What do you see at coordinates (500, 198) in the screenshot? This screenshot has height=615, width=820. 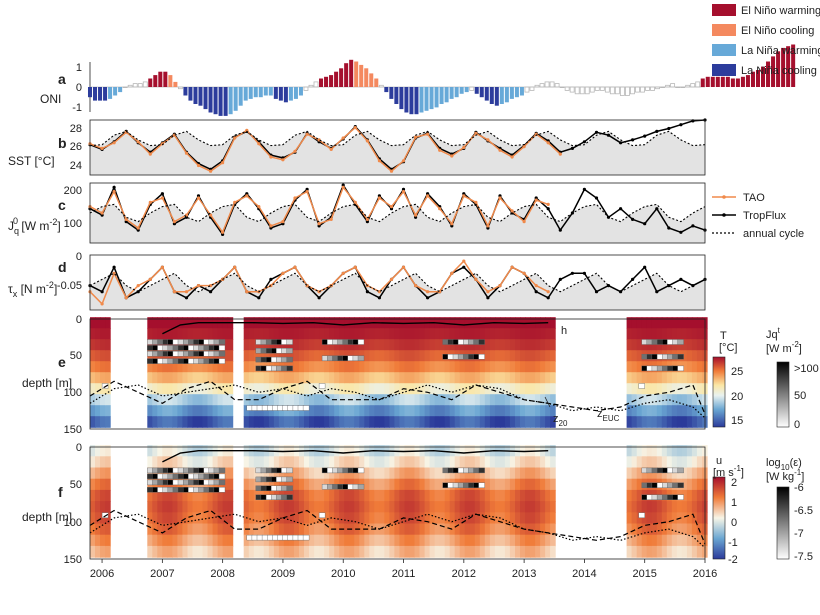 I see `c-tao-point` at bounding box center [500, 198].